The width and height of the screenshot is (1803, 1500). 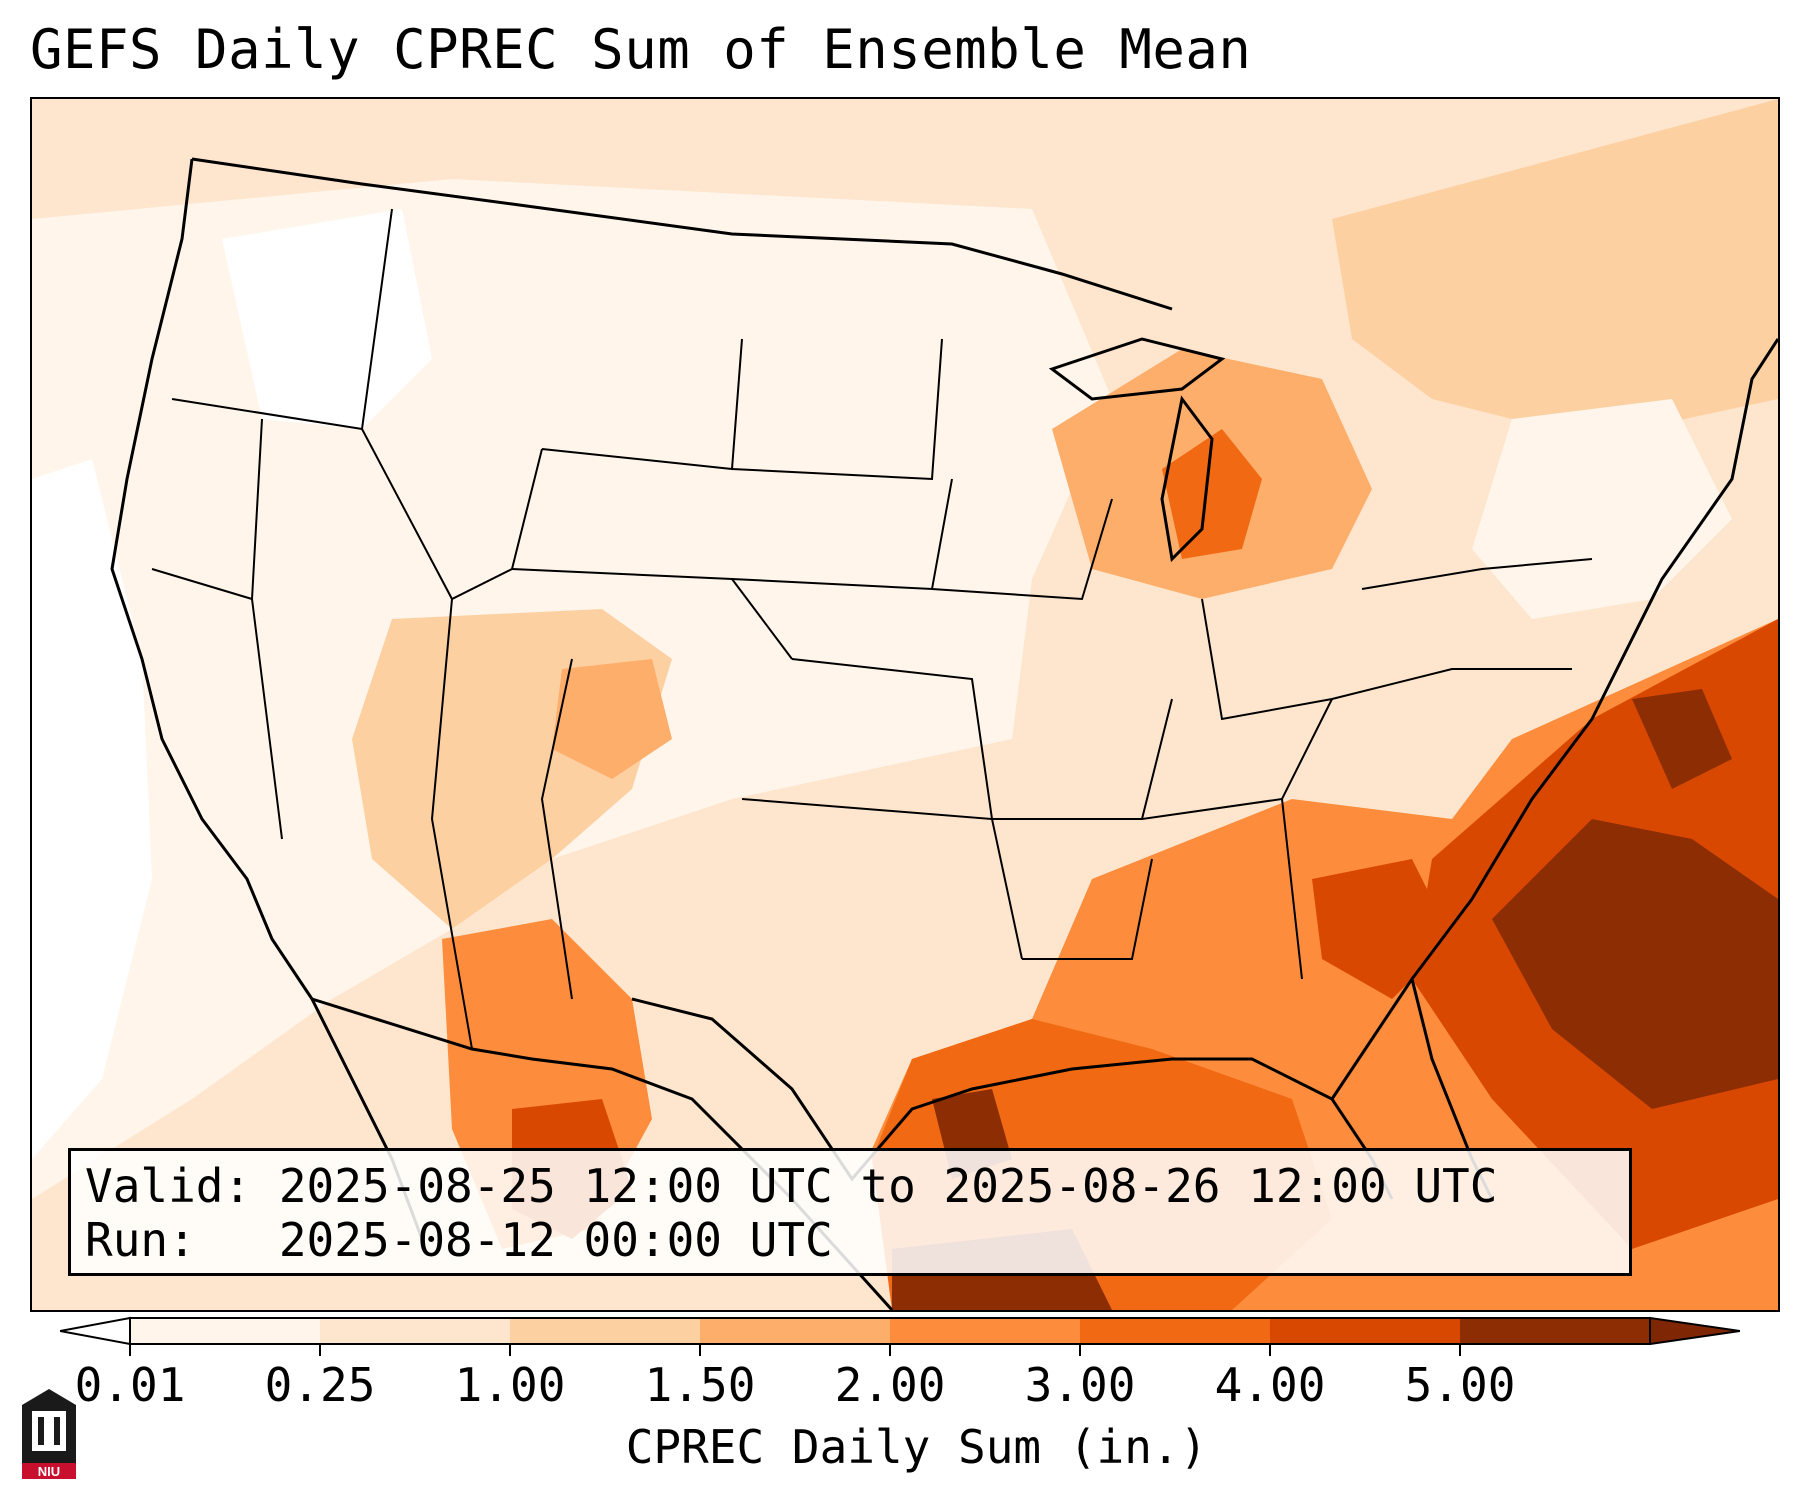 I want to click on colorbar-tick-label: 0.01, so click(x=130, y=1385).